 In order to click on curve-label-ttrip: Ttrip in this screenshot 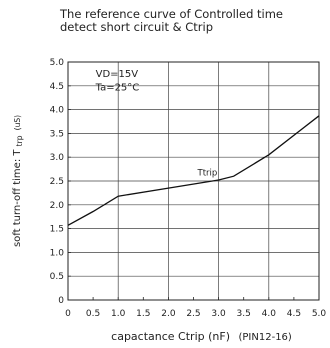, I will do `click(207, 173)`.